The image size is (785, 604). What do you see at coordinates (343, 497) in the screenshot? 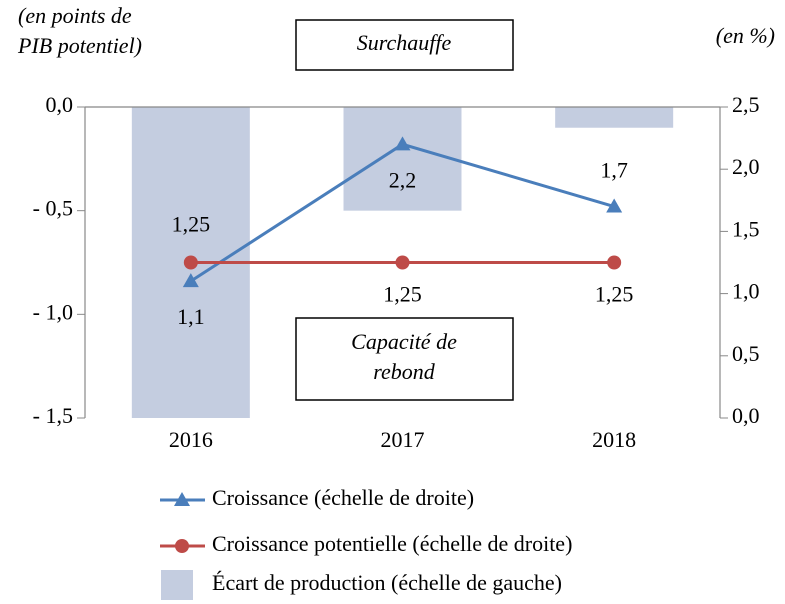
I see `legend-label: Croissance (échelle de droite)` at bounding box center [343, 497].